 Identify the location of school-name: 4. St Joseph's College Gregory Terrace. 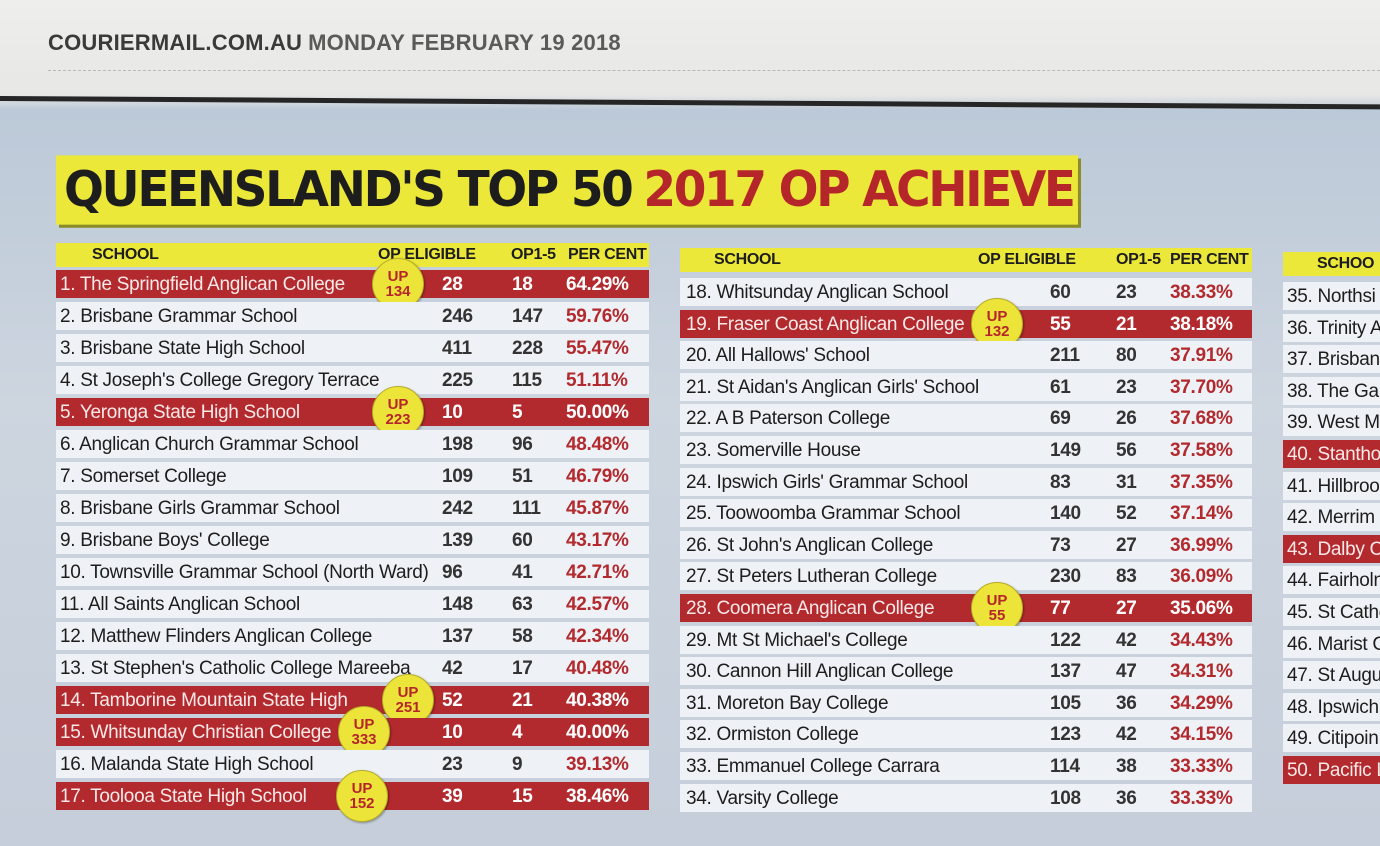
(220, 380).